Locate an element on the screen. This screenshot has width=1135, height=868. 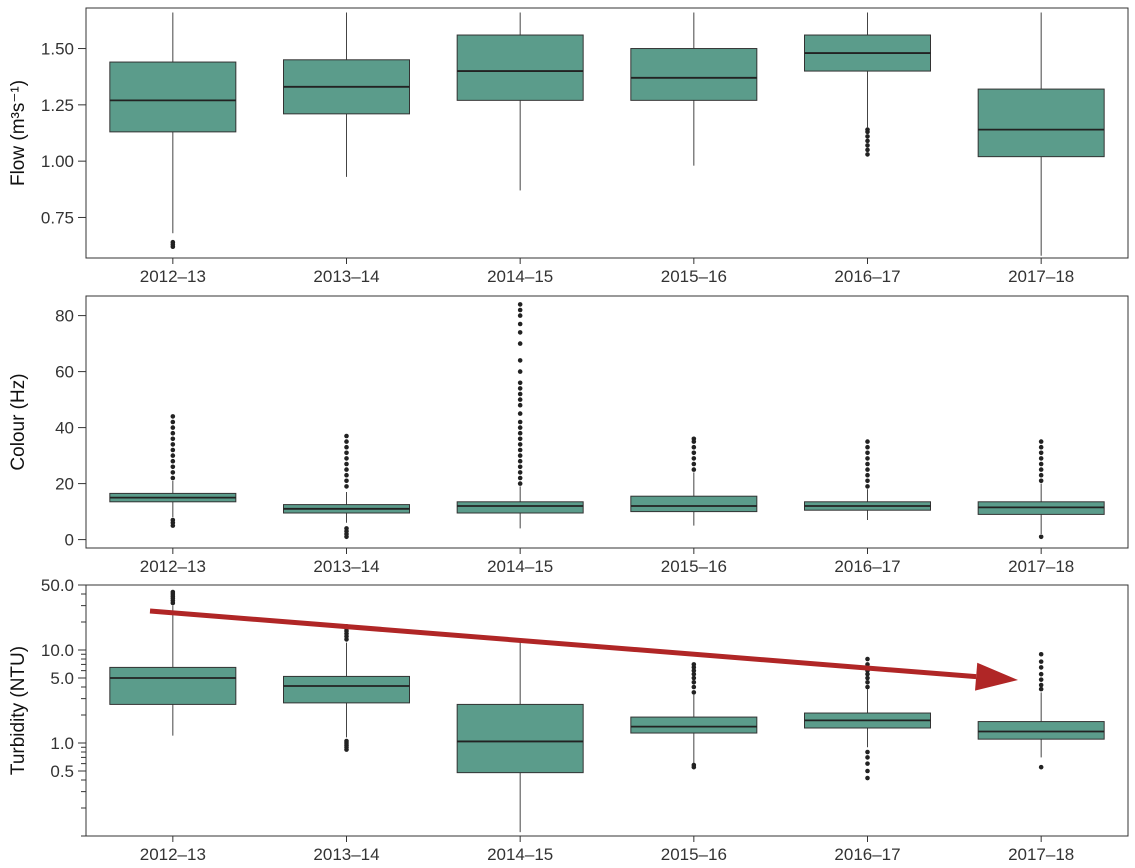
flow-y-tick-label: 0.75 is located at coordinates (57, 217).